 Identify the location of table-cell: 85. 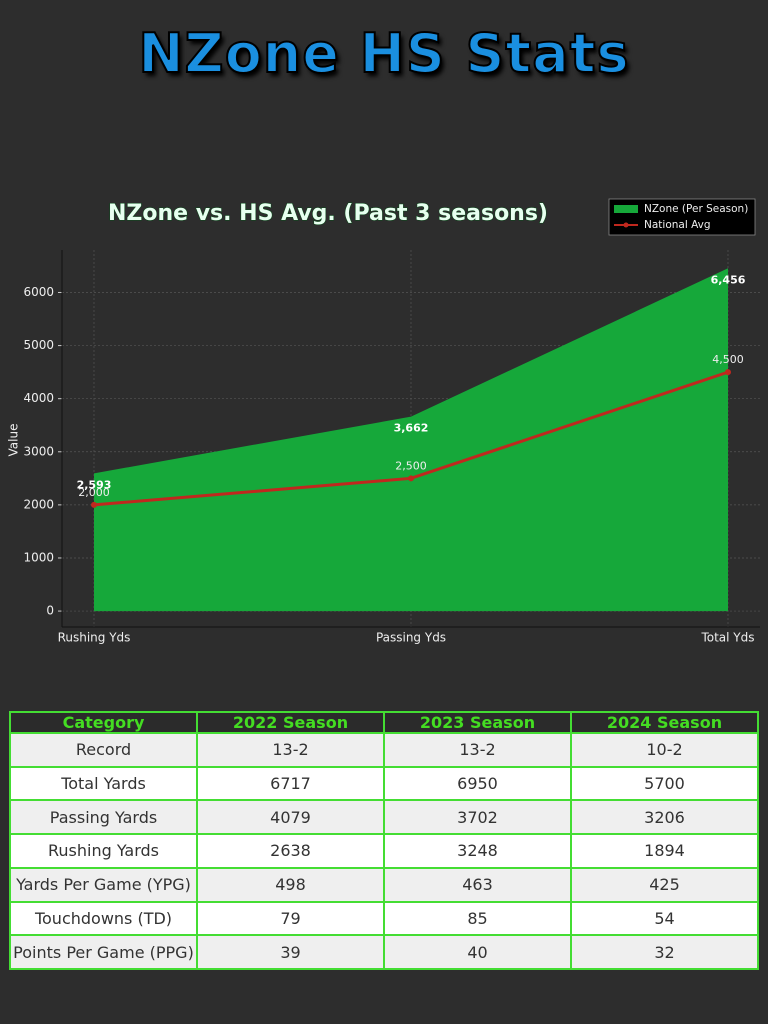
(477, 918).